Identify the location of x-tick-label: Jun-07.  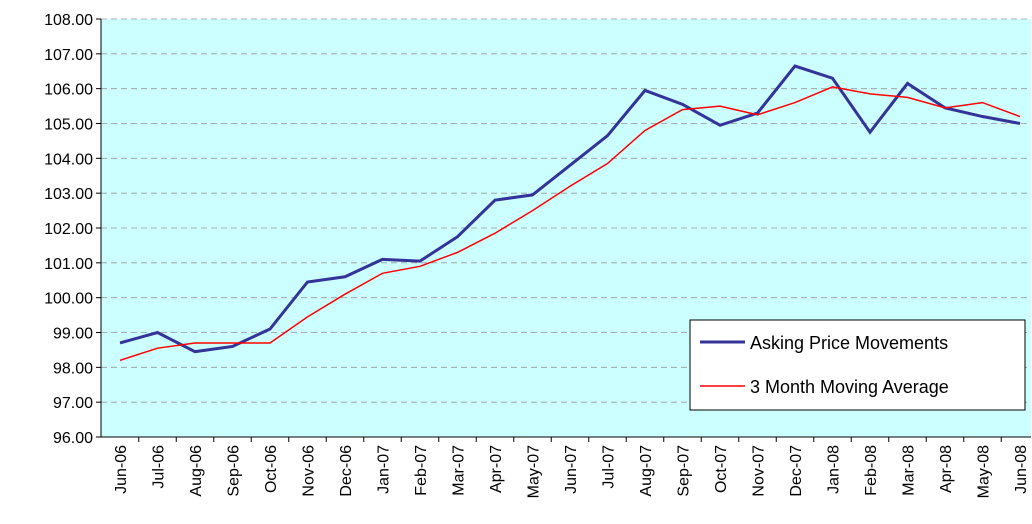
(571, 469).